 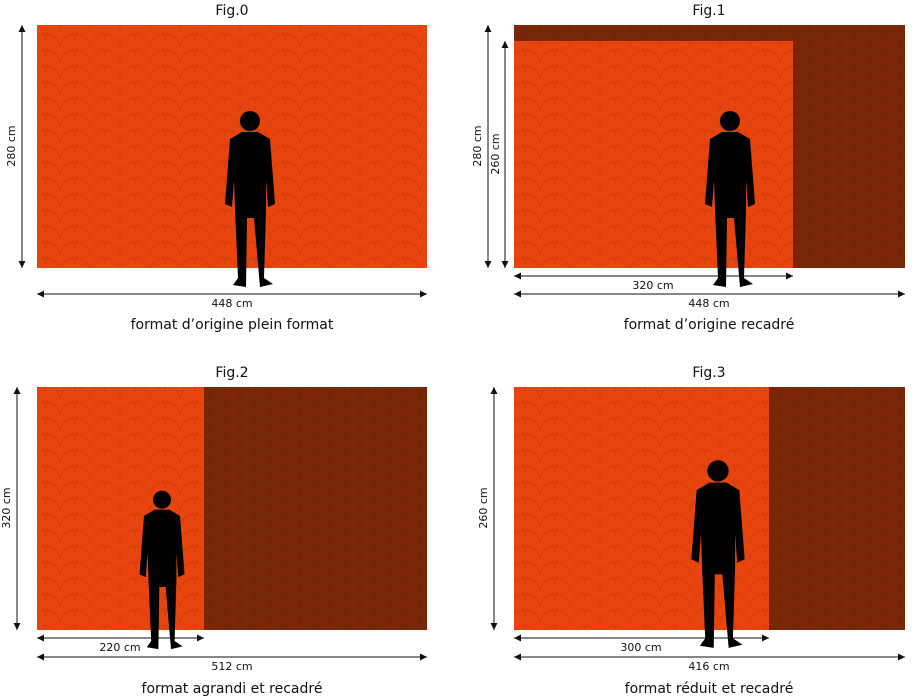 What do you see at coordinates (231, 666) in the screenshot?
I see `width-label: 512 cm` at bounding box center [231, 666].